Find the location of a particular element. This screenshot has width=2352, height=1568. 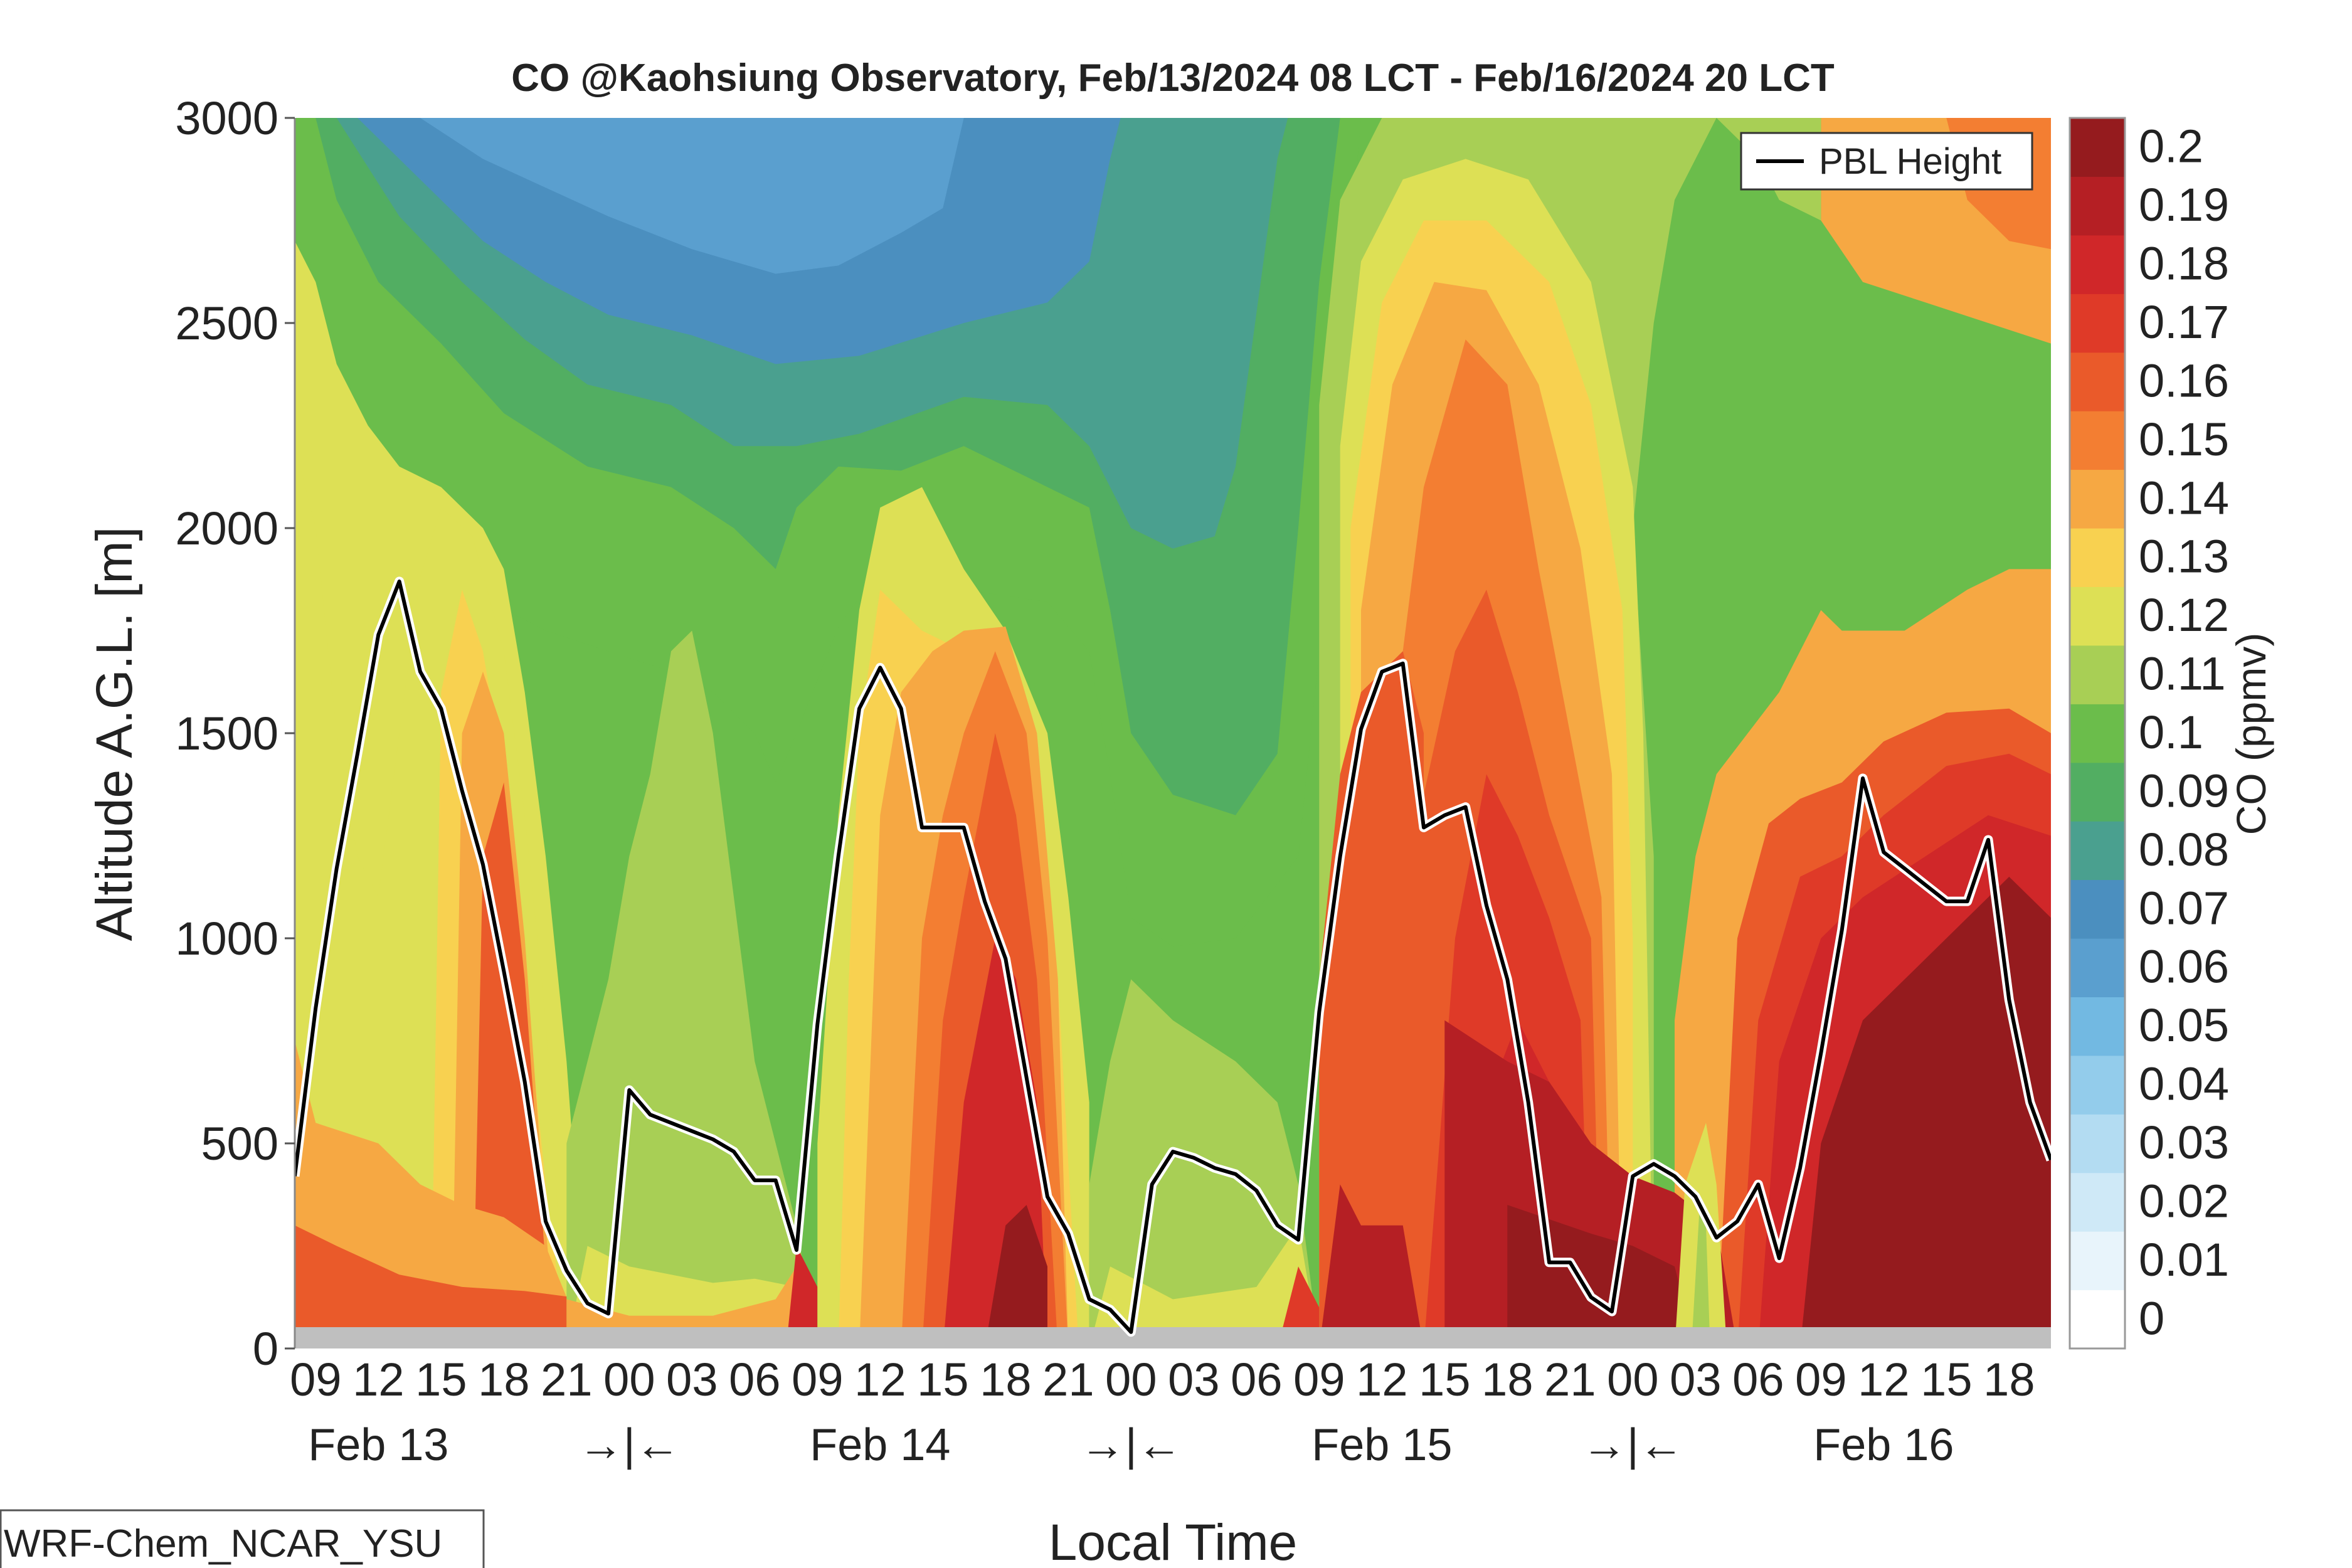

x-axis-label: Local Time is located at coordinates (1173, 1541).